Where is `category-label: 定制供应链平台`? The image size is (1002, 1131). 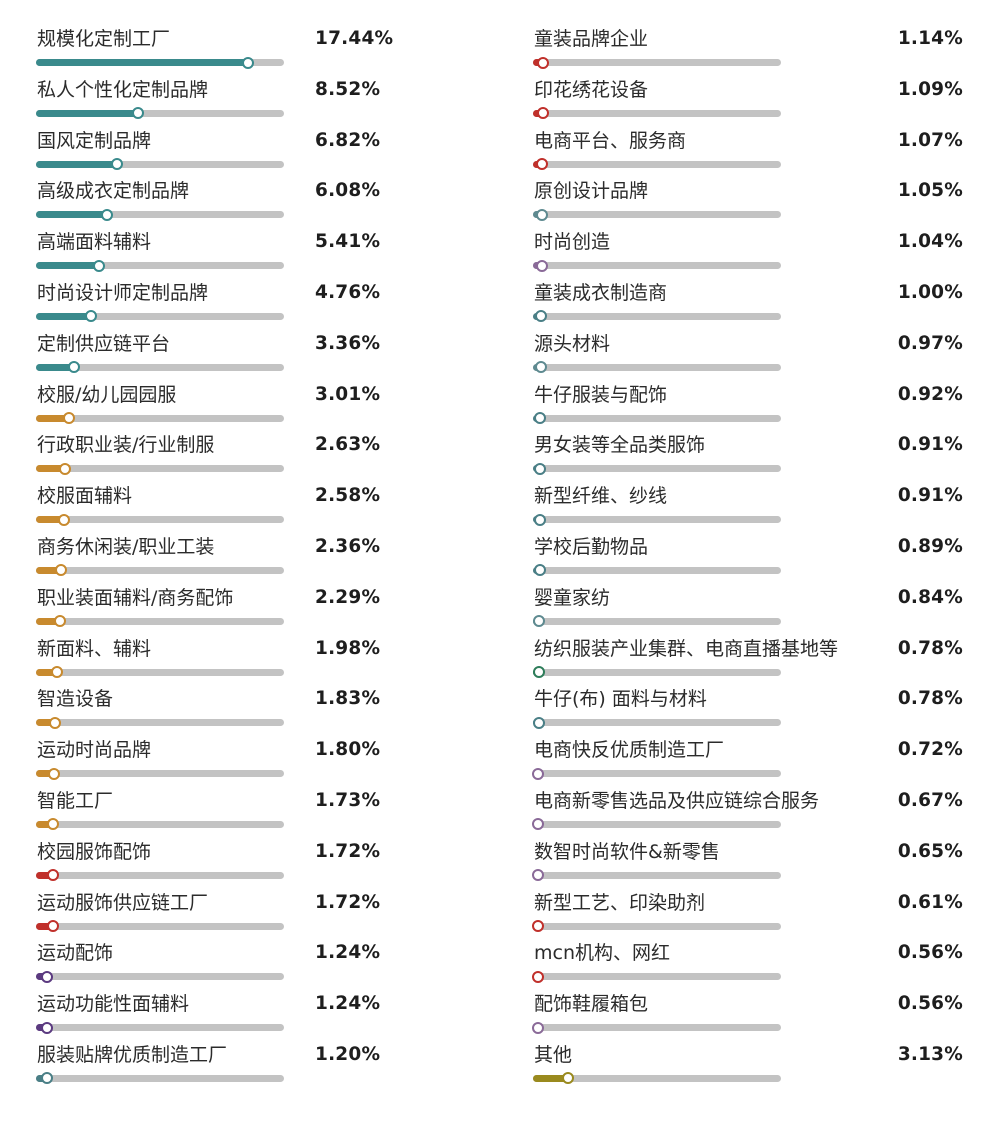 category-label: 定制供应链平台 is located at coordinates (104, 343).